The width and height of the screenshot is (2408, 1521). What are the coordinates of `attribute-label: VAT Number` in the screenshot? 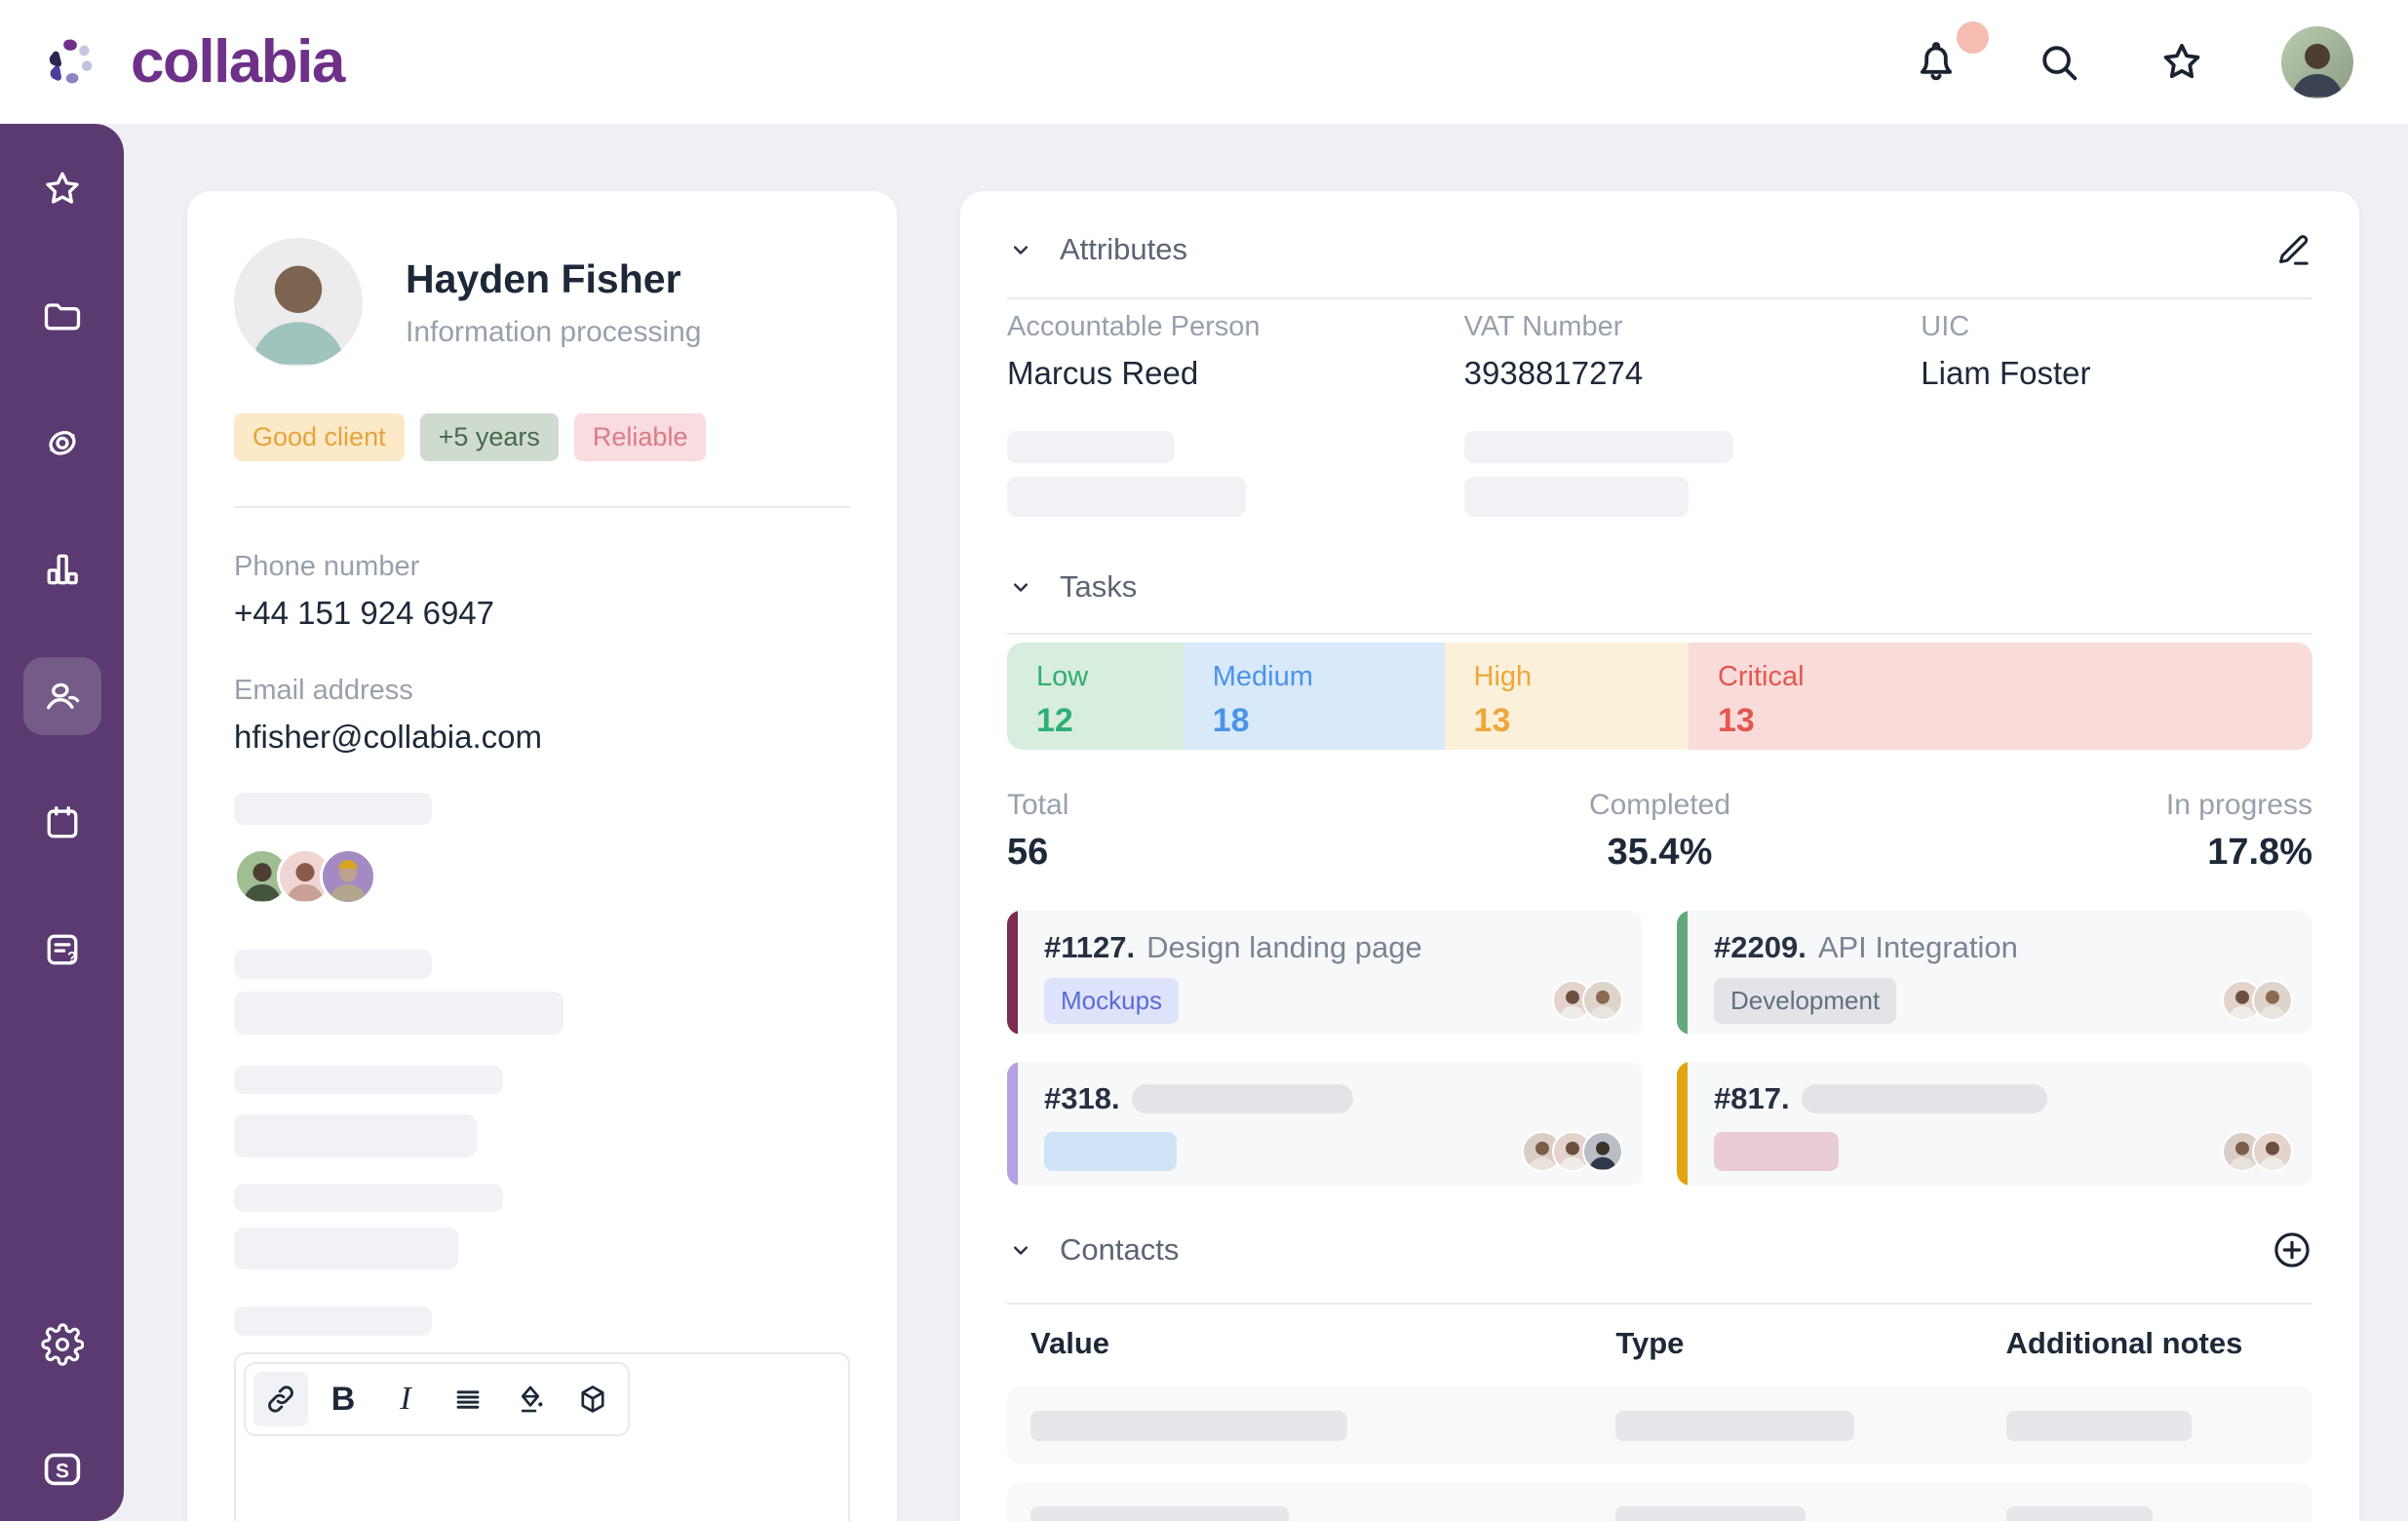 It's located at (1543, 326).